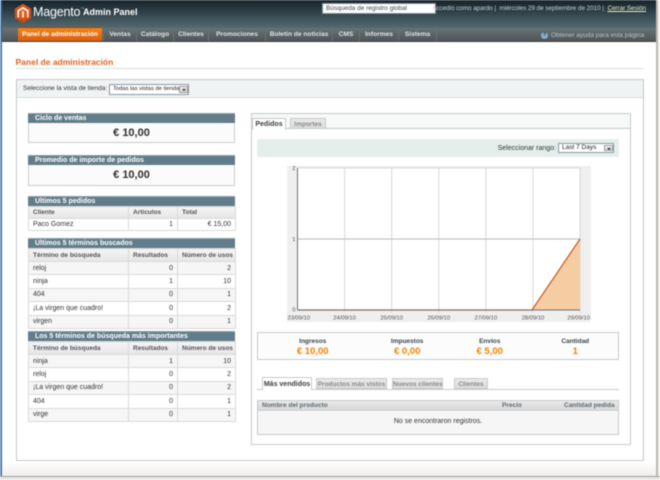 The height and width of the screenshot is (480, 660). I want to click on svg-text: 27/09/10, so click(486, 319).